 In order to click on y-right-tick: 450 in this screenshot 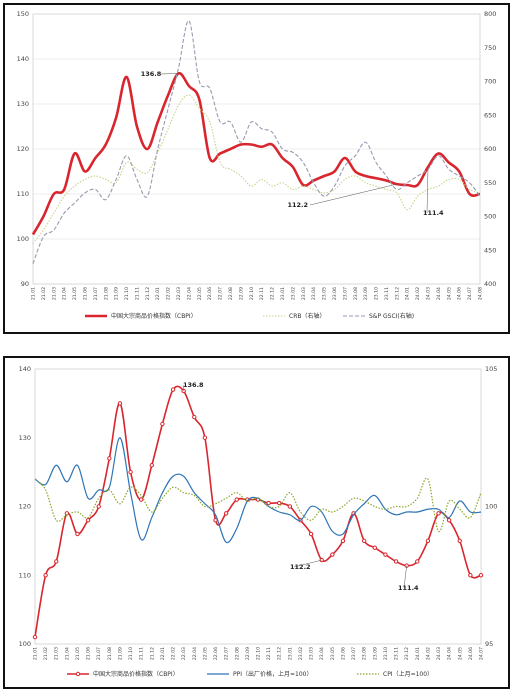, I will do `click(490, 250)`.